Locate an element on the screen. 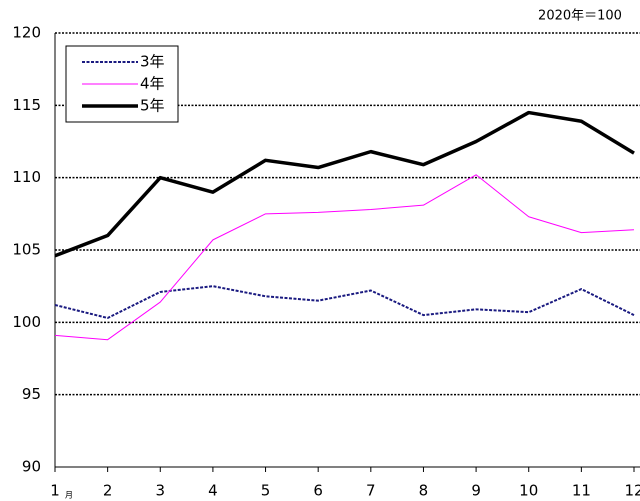 This screenshot has height=501, width=640. y-tick-label: 110 is located at coordinates (26, 177).